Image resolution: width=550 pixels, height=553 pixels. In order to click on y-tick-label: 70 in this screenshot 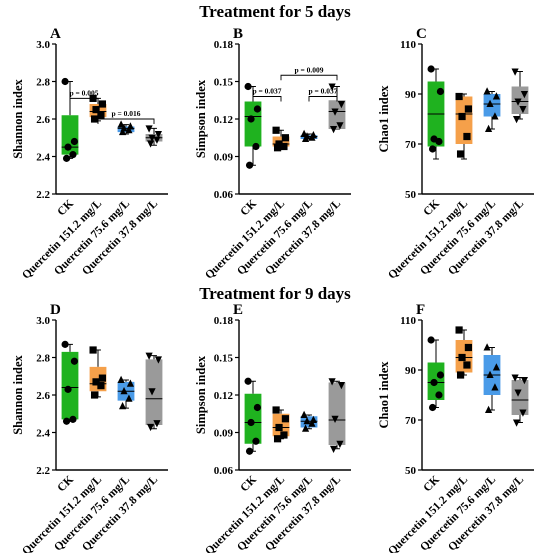, I will do `click(411, 421)`.